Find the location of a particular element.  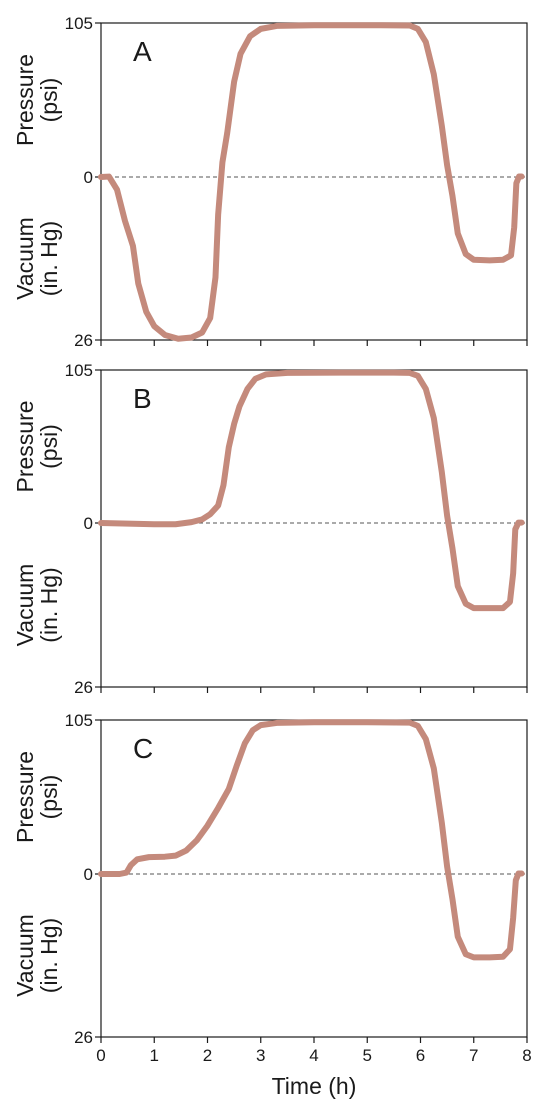

panel-letter: C is located at coordinates (143, 748).